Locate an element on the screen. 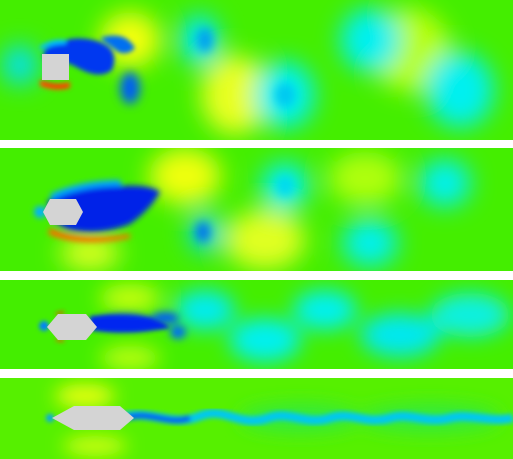 Image resolution: width=513 pixels, height=459 pixels. slender-hexagon-obstacle is located at coordinates (93, 418).